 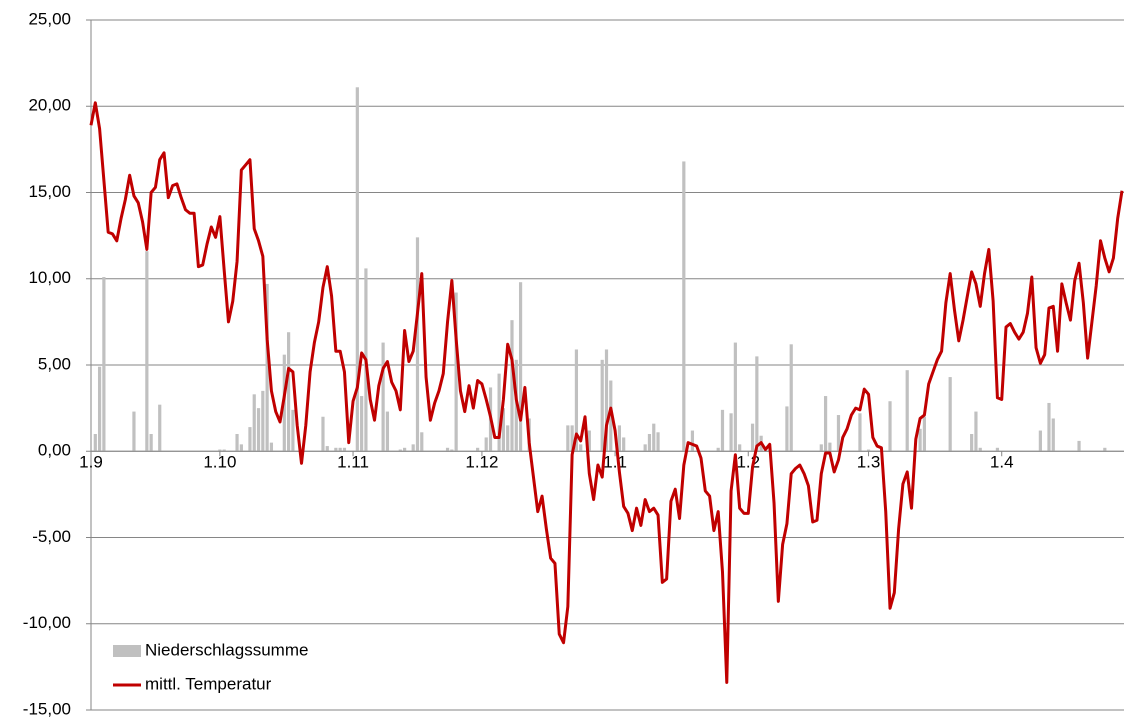 I want to click on legend-swatch, so click(x=127, y=651).